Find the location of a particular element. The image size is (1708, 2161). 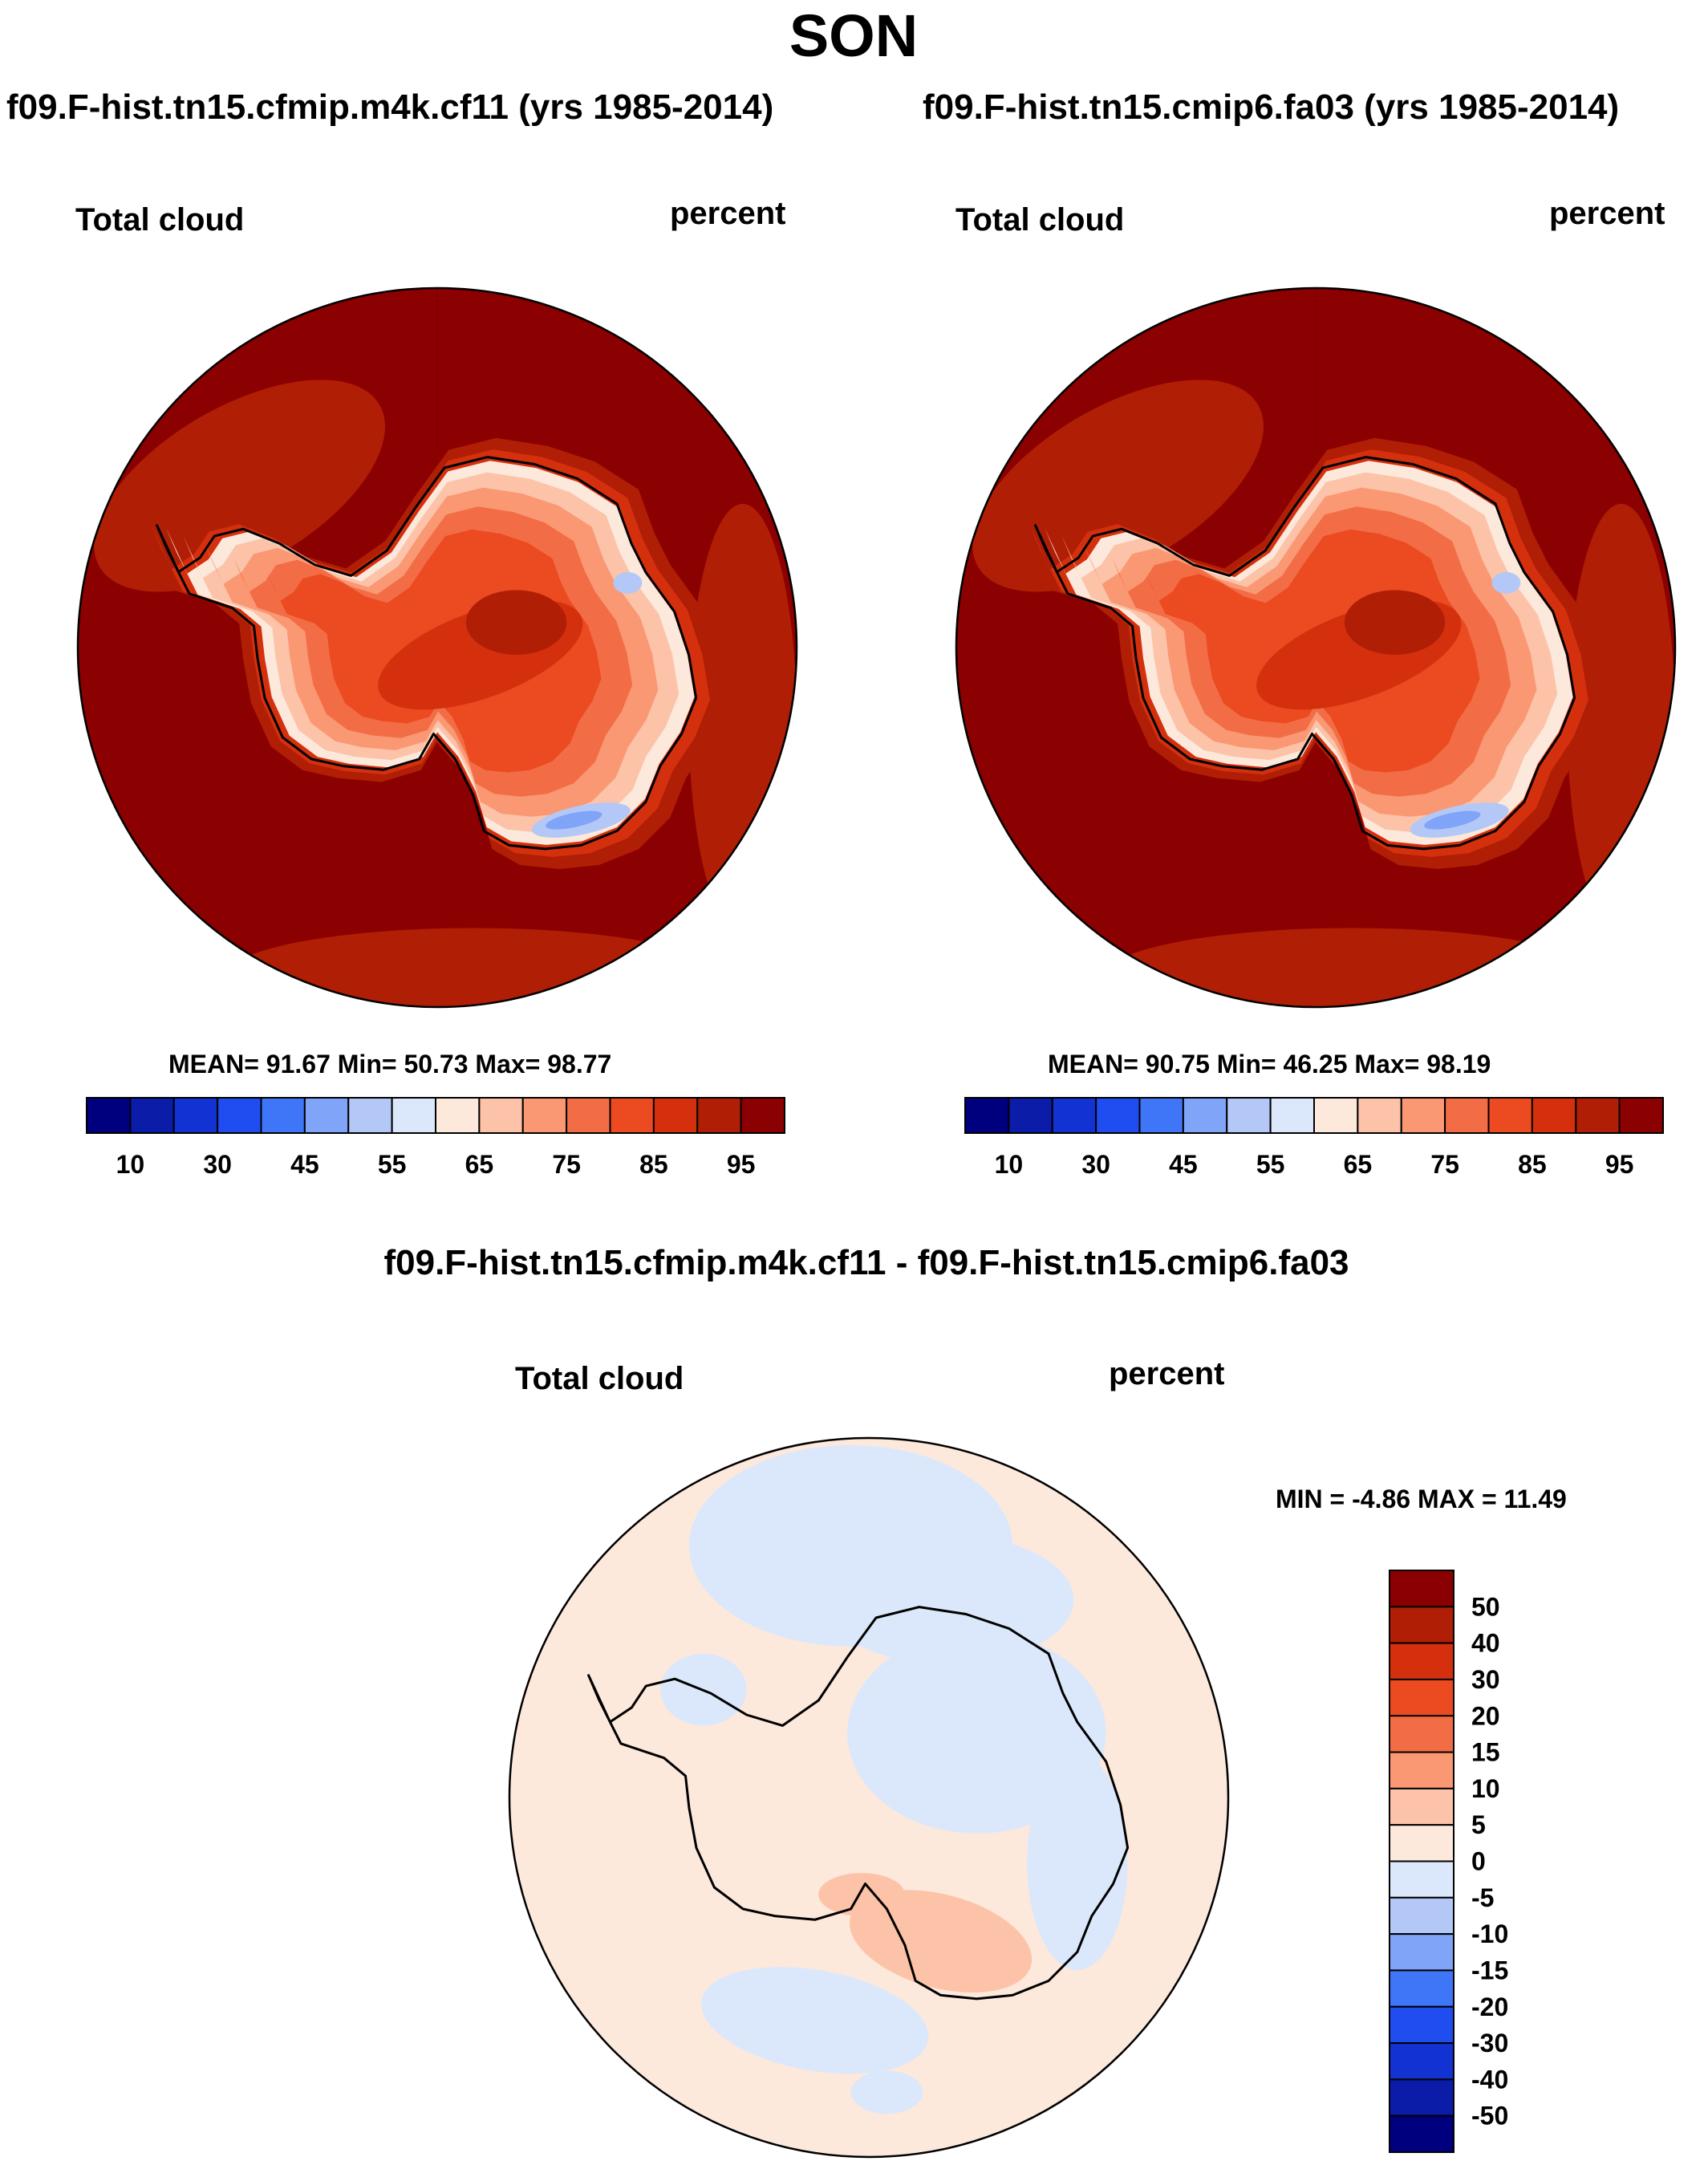

colorbar-tick-label: -5 is located at coordinates (1483, 1897).